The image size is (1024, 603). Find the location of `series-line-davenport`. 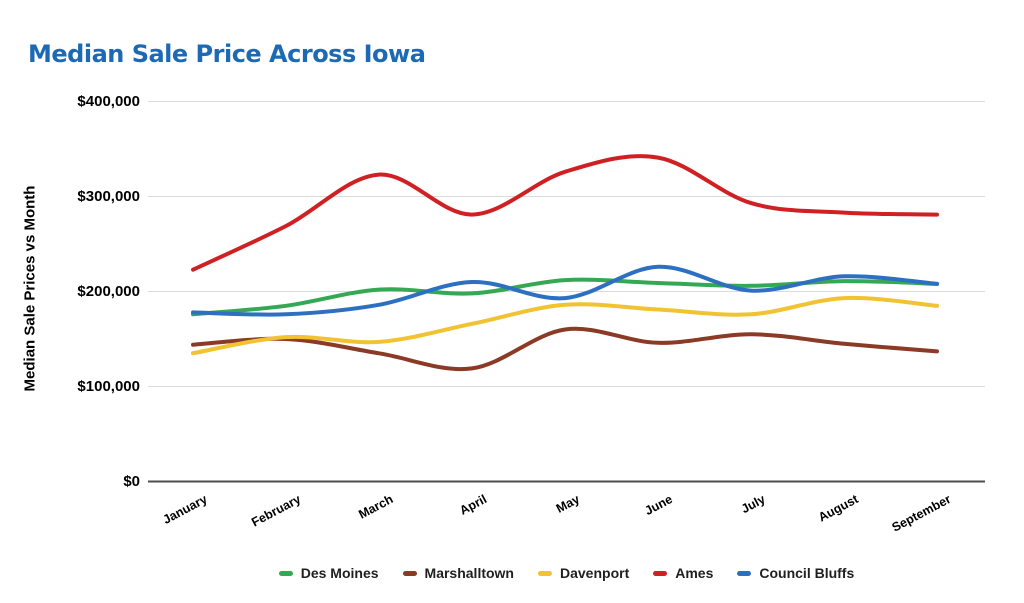

series-line-davenport is located at coordinates (565, 325).